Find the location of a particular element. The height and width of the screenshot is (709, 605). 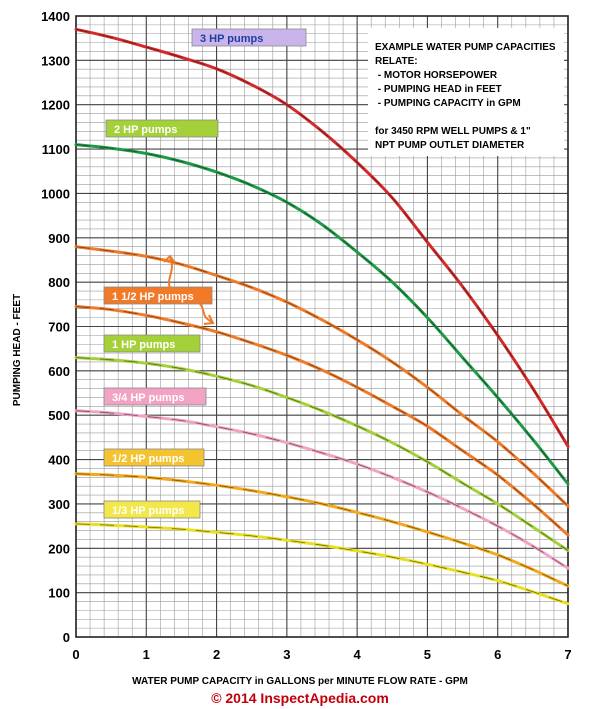

series-label-text: 1 1/2 HP pumps is located at coordinates (153, 297).